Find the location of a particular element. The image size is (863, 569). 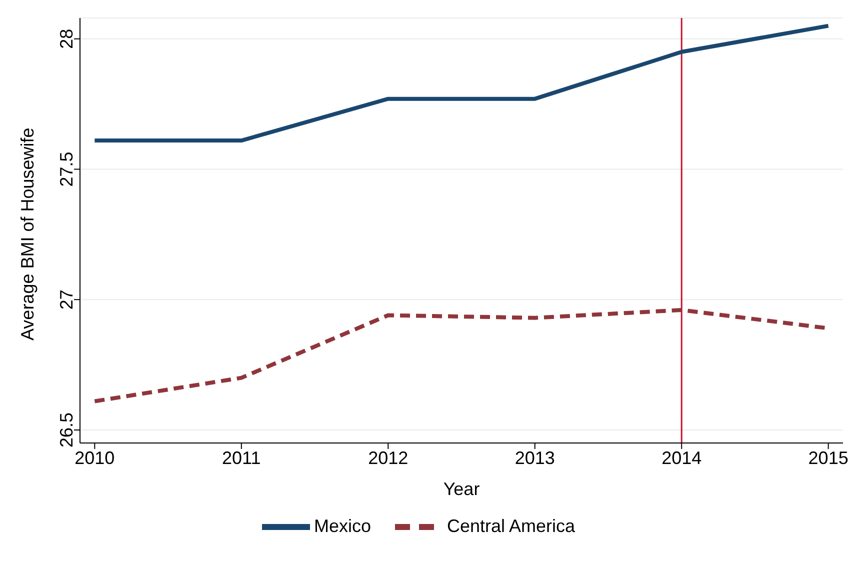

legend-label: Central America is located at coordinates (511, 526).